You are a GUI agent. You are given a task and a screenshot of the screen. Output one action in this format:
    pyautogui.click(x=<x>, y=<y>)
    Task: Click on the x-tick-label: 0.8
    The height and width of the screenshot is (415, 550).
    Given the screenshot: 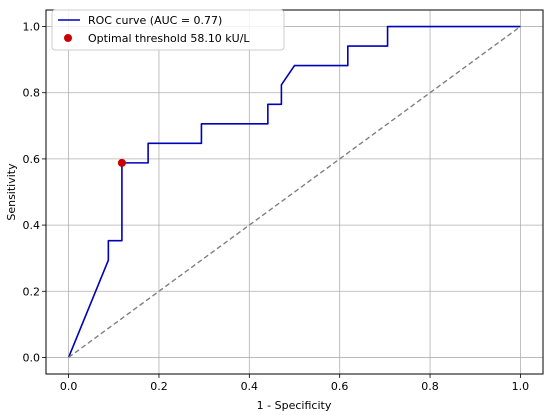 What is the action you would take?
    pyautogui.click(x=430, y=386)
    